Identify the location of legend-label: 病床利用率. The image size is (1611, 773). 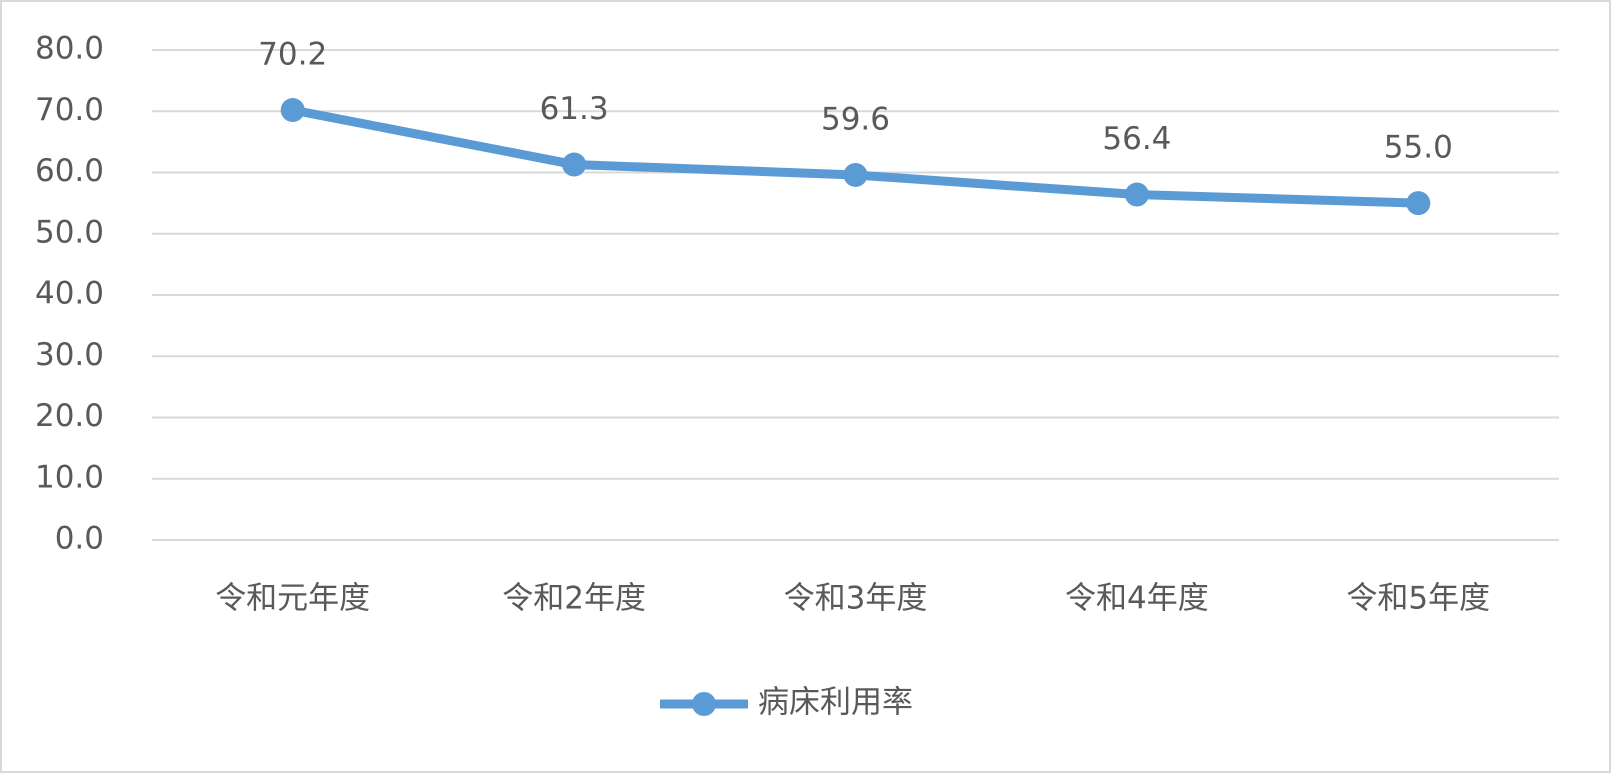
(835, 703).